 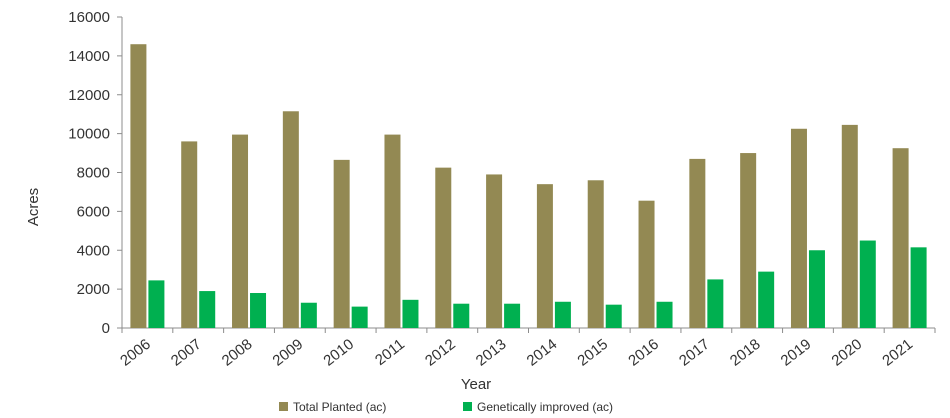 What do you see at coordinates (339, 407) in the screenshot?
I see `legend-label: Total Planted (ac)` at bounding box center [339, 407].